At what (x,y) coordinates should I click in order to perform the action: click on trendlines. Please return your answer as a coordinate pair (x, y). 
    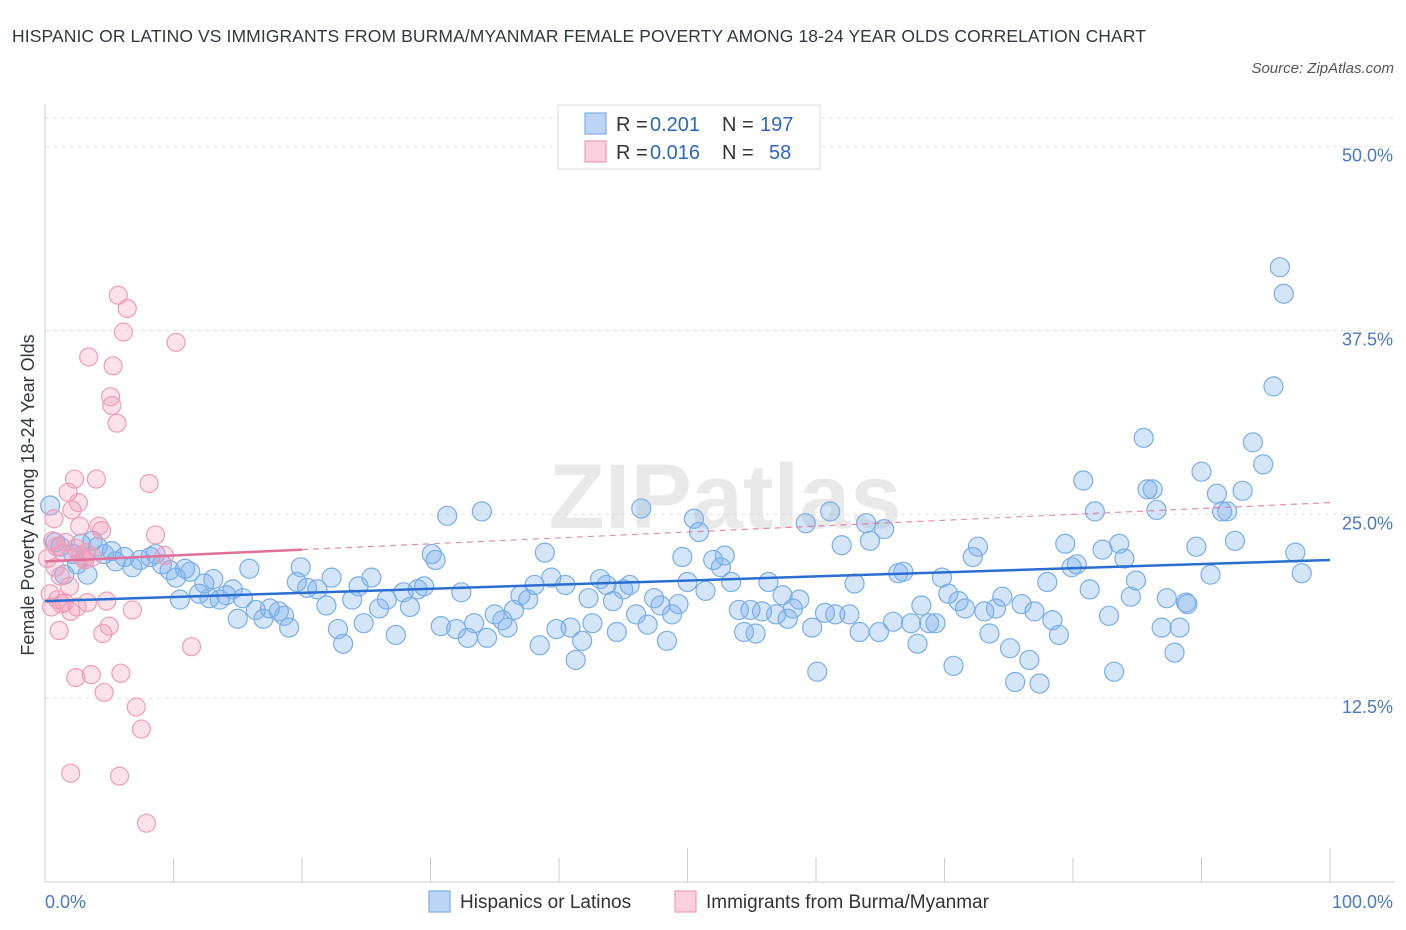
    Looking at the image, I should click on (687, 552).